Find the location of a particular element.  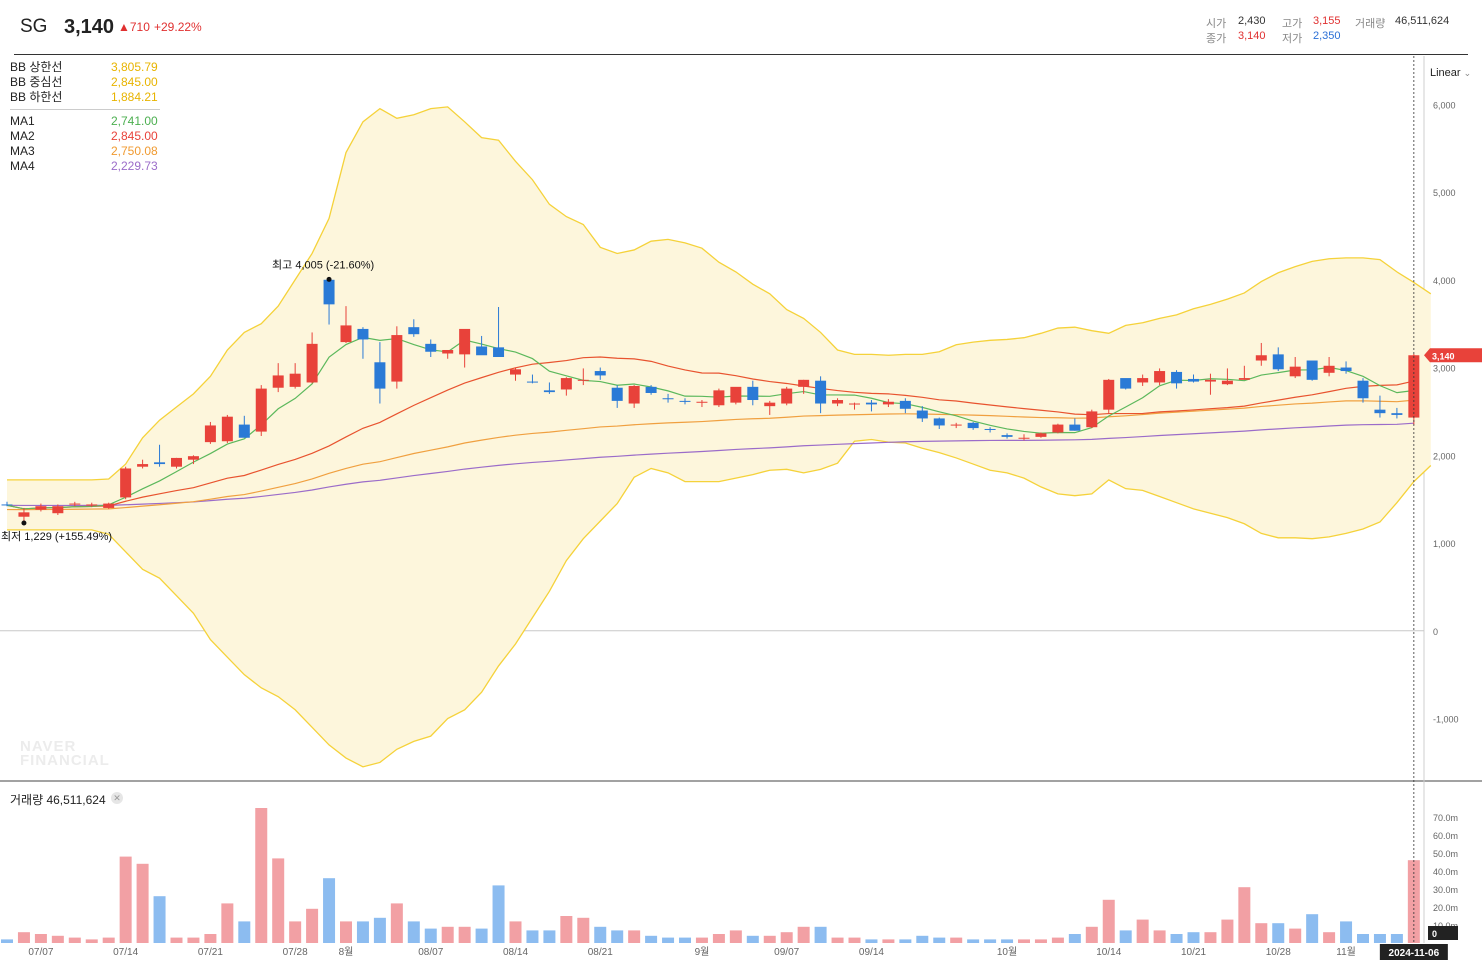

legend-name: MA4 is located at coordinates (22, 166).